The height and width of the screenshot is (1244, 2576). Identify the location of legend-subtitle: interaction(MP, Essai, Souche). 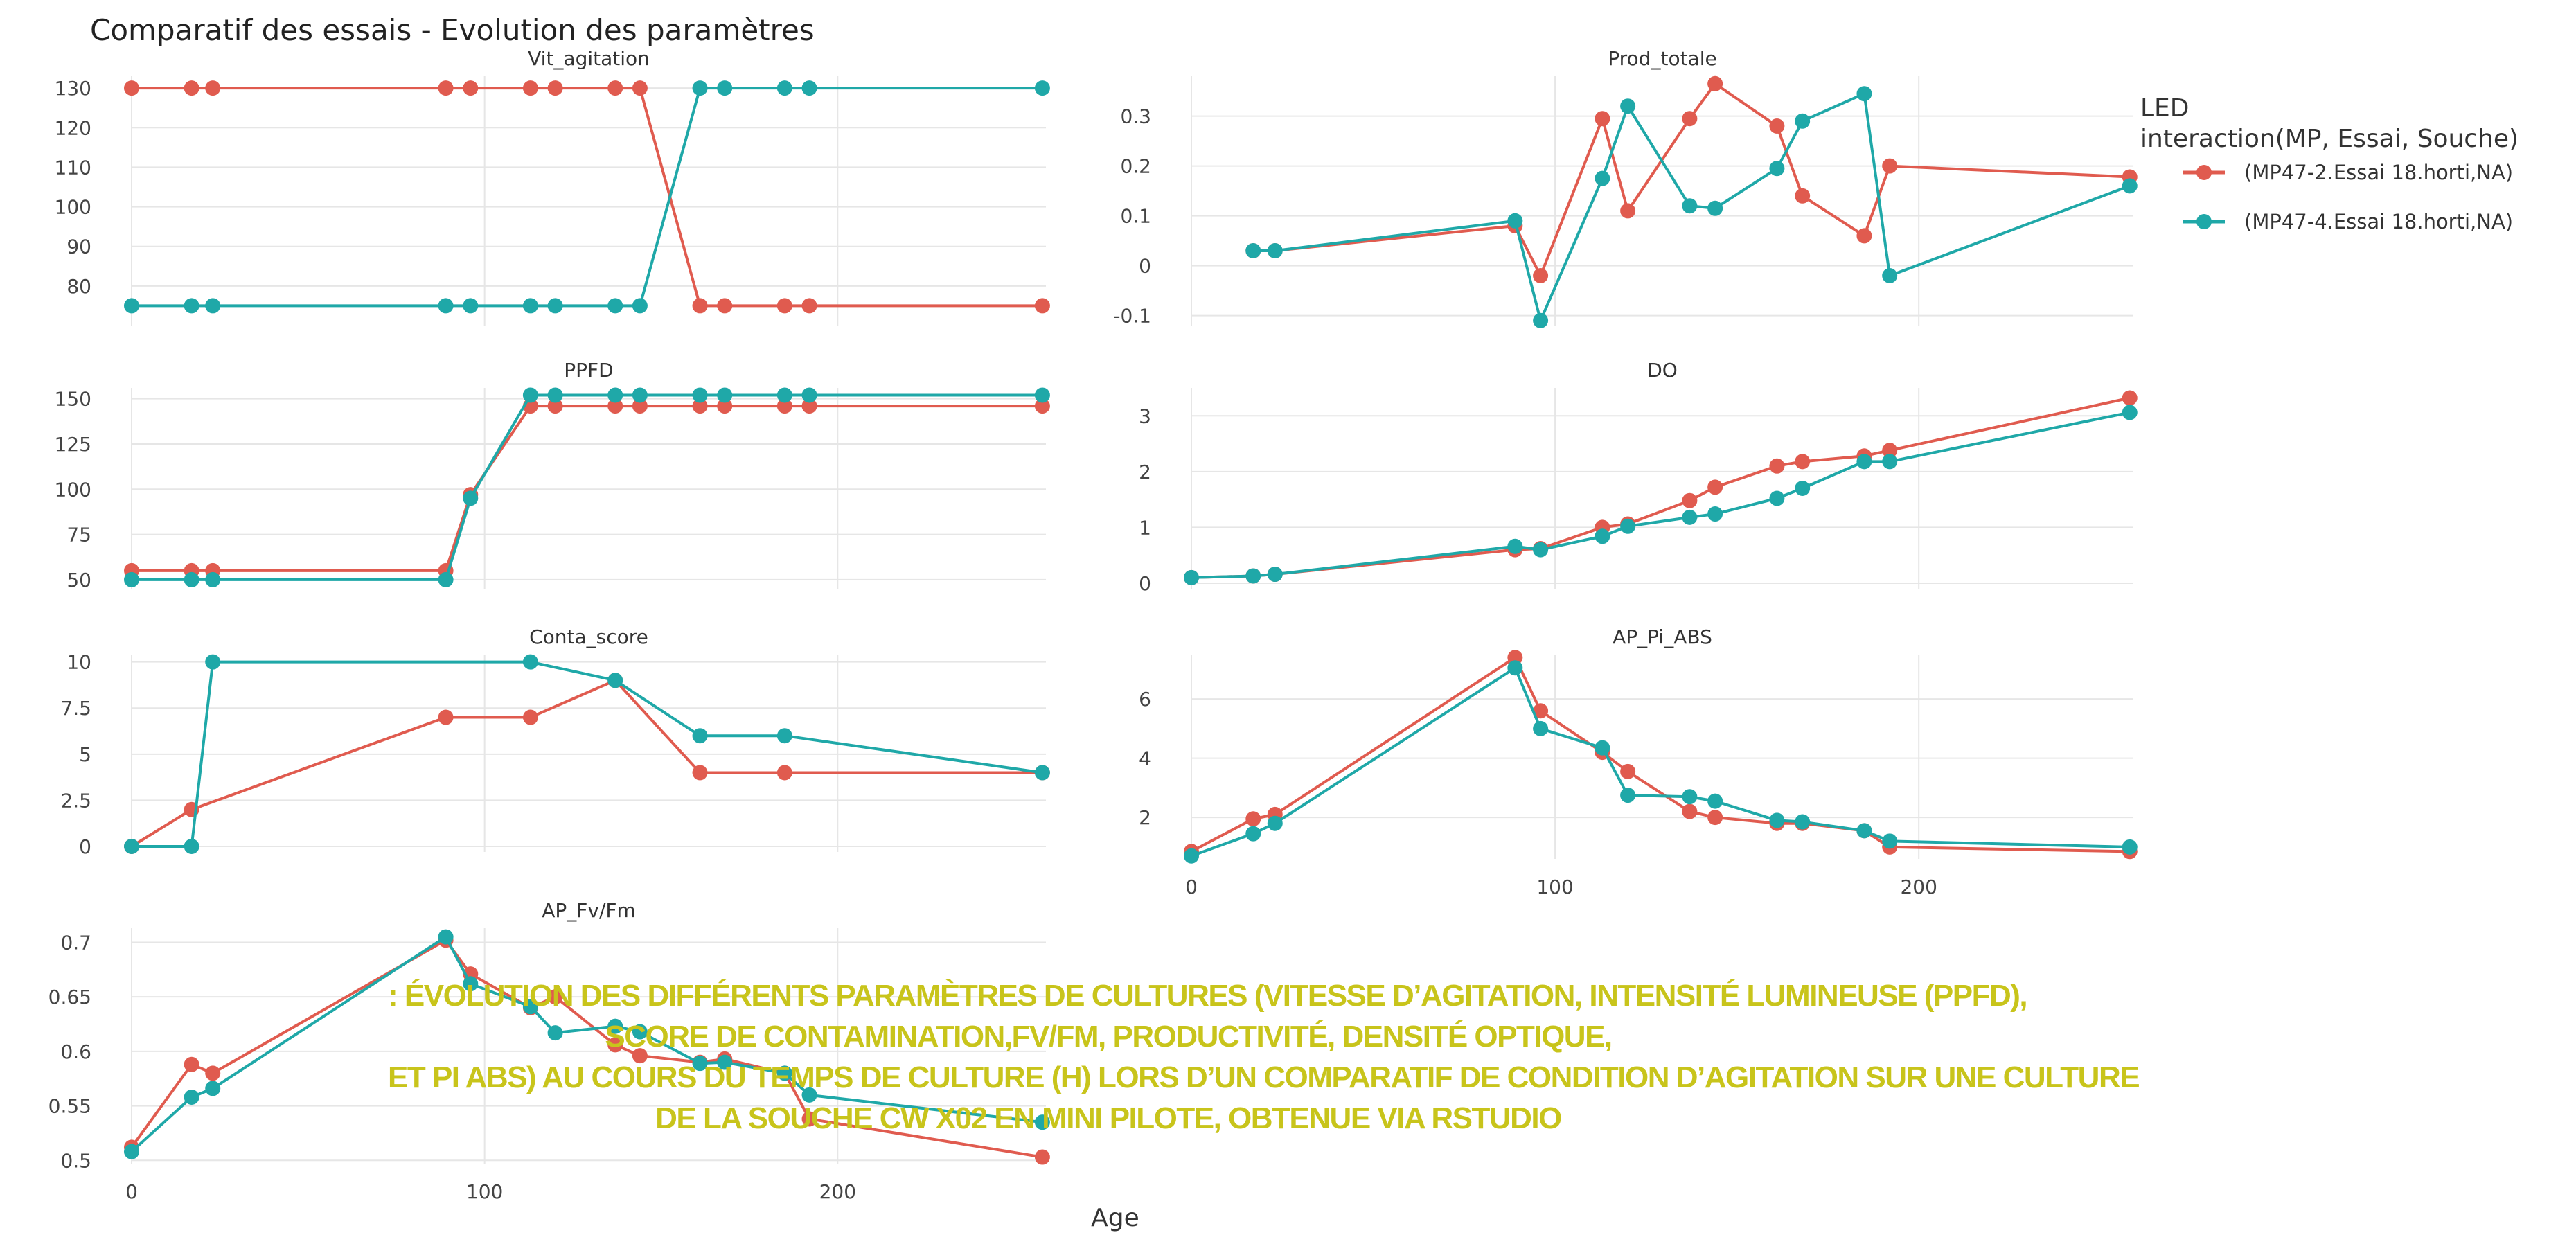
(2329, 139).